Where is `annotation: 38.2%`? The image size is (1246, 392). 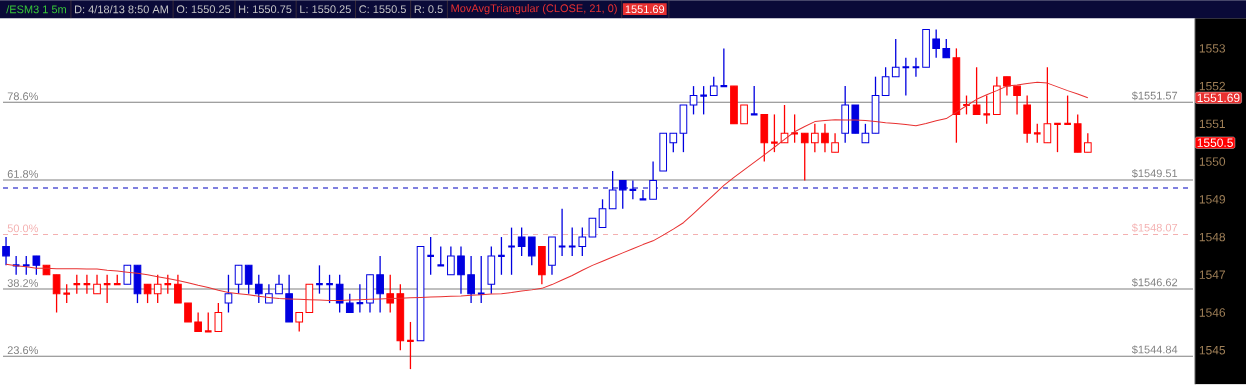
annotation: 38.2% is located at coordinates (23, 283).